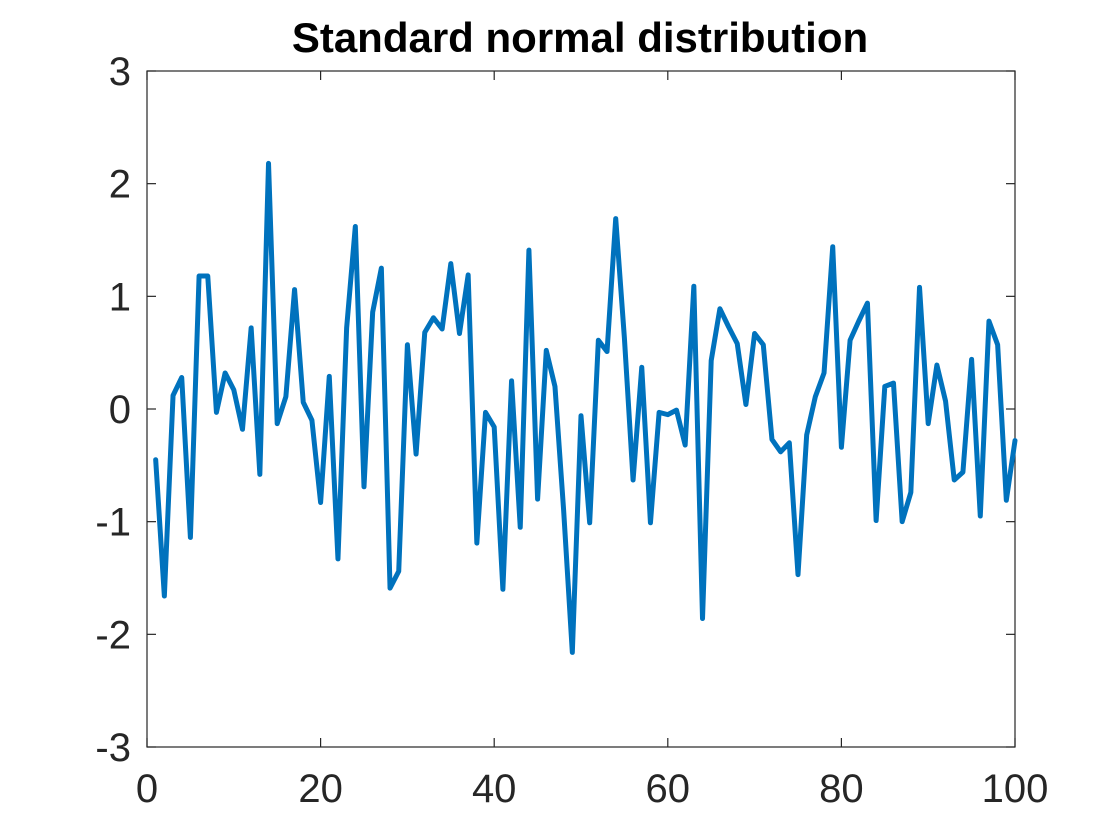  Describe the element at coordinates (120, 185) in the screenshot. I see `y-tick-label: 2` at that location.